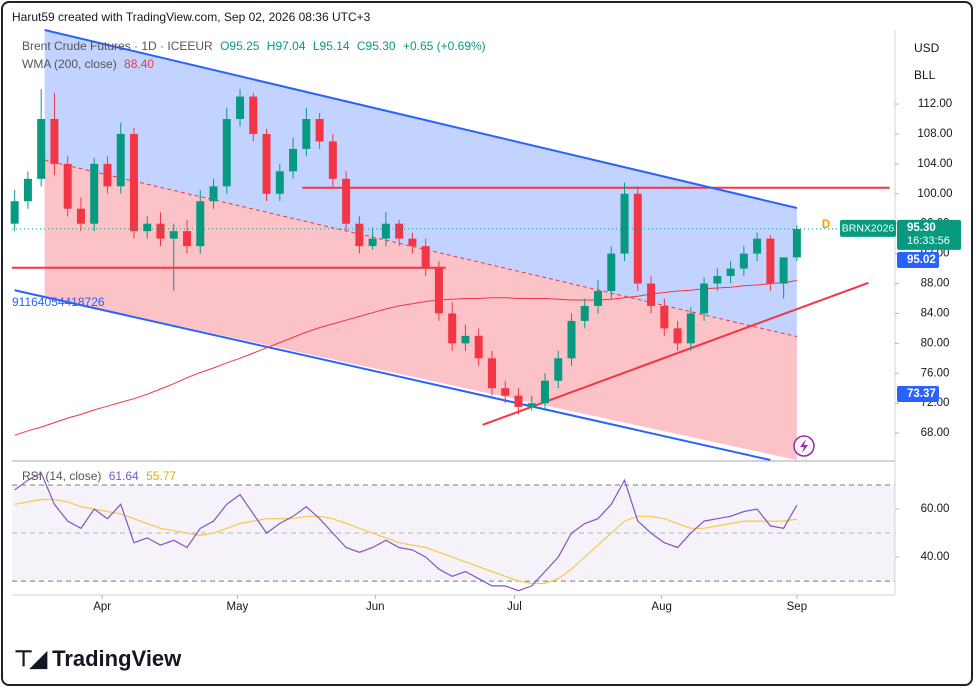 The image size is (978, 691). I want to click on wma-value: 88.40, so click(139, 64).